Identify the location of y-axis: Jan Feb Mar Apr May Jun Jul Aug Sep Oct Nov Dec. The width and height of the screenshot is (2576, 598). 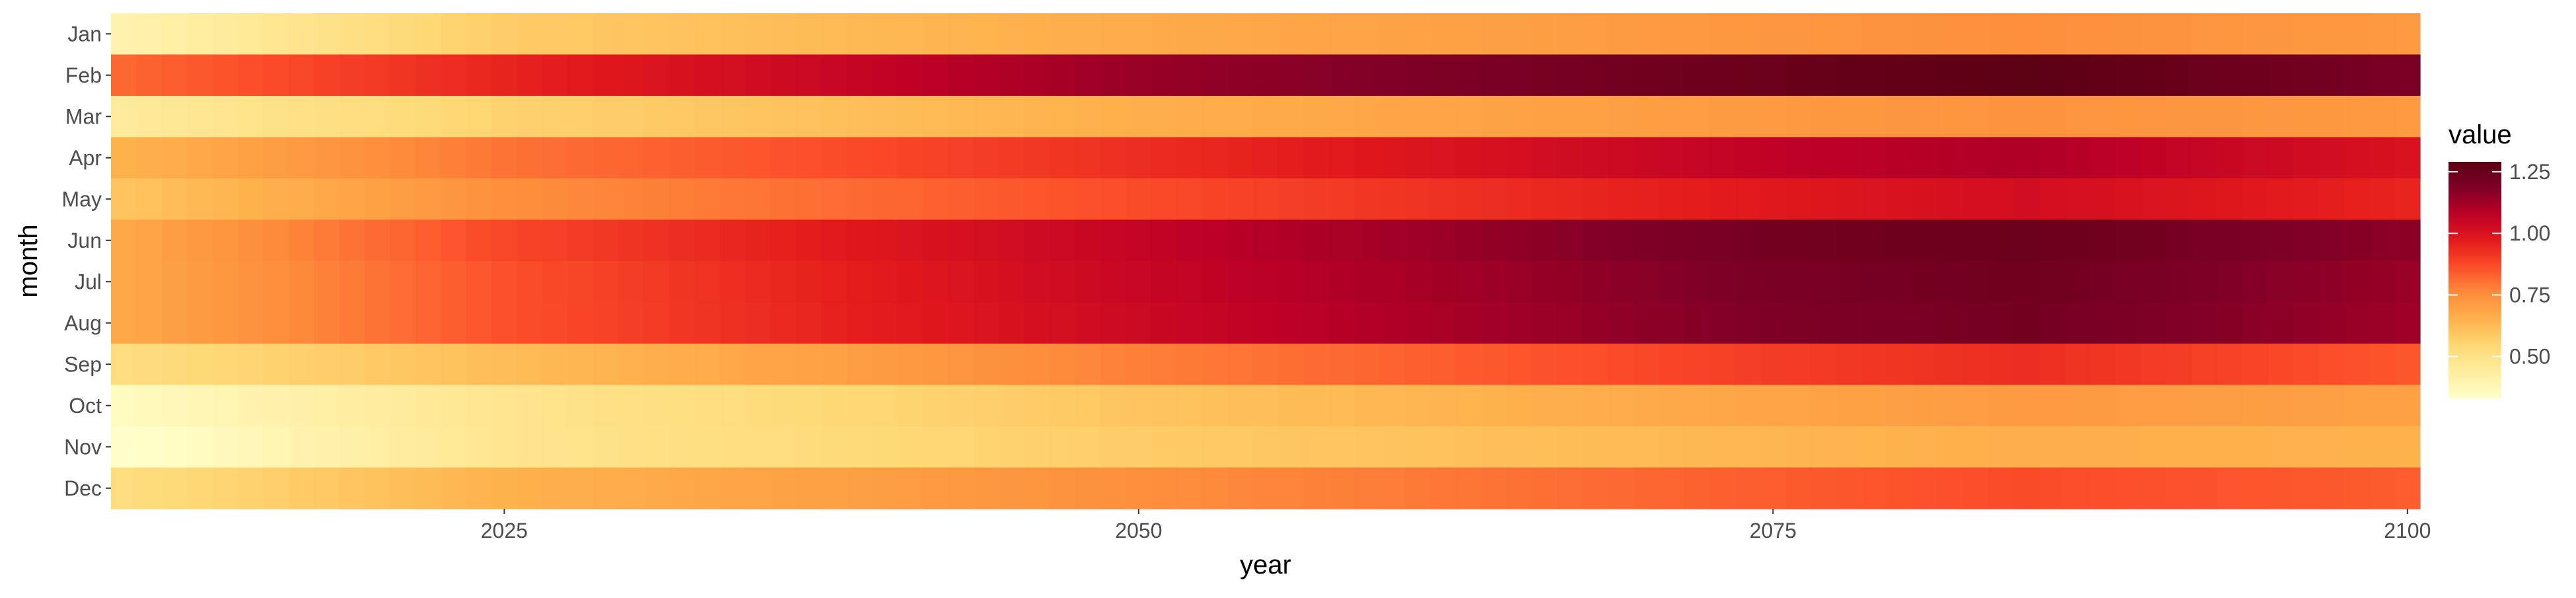
(86, 261).